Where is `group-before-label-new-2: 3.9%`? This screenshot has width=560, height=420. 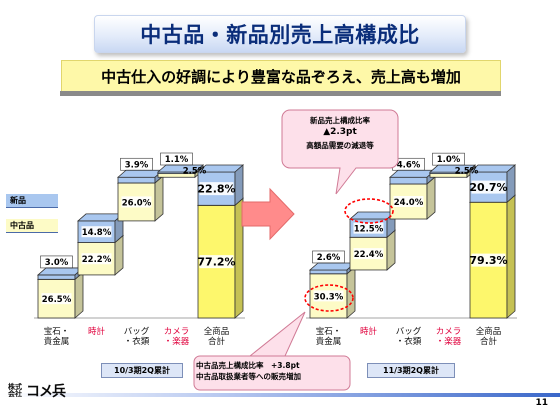 group-before-label-new-2: 3.9% is located at coordinates (137, 165).